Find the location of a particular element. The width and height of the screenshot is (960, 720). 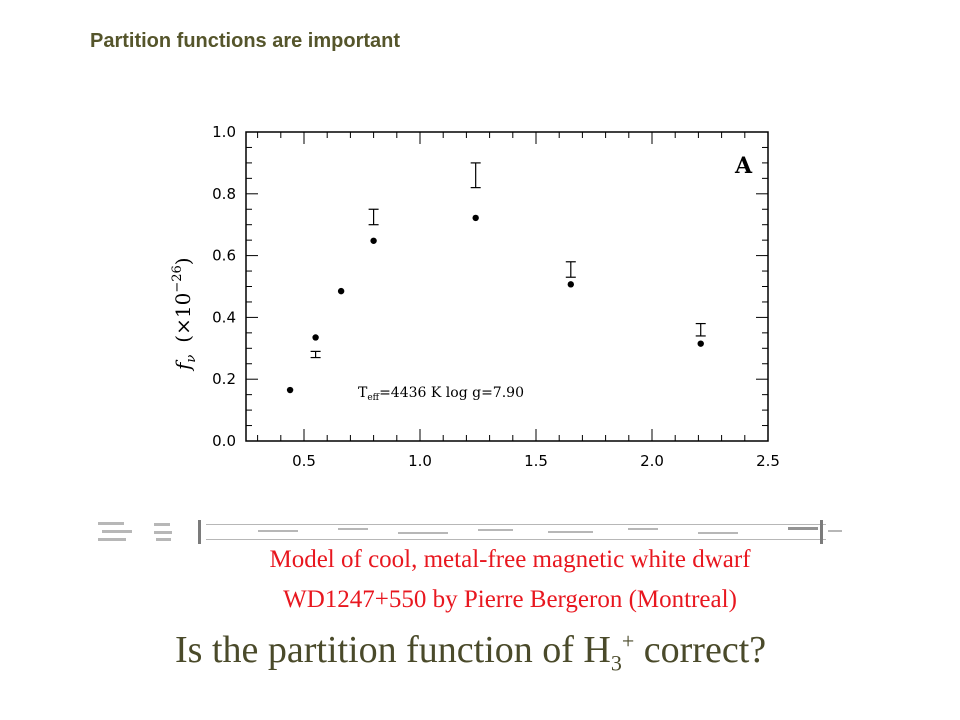

caption-line-2: WD1247+550 by Pierre Bergeron (Montreal) is located at coordinates (510, 599).